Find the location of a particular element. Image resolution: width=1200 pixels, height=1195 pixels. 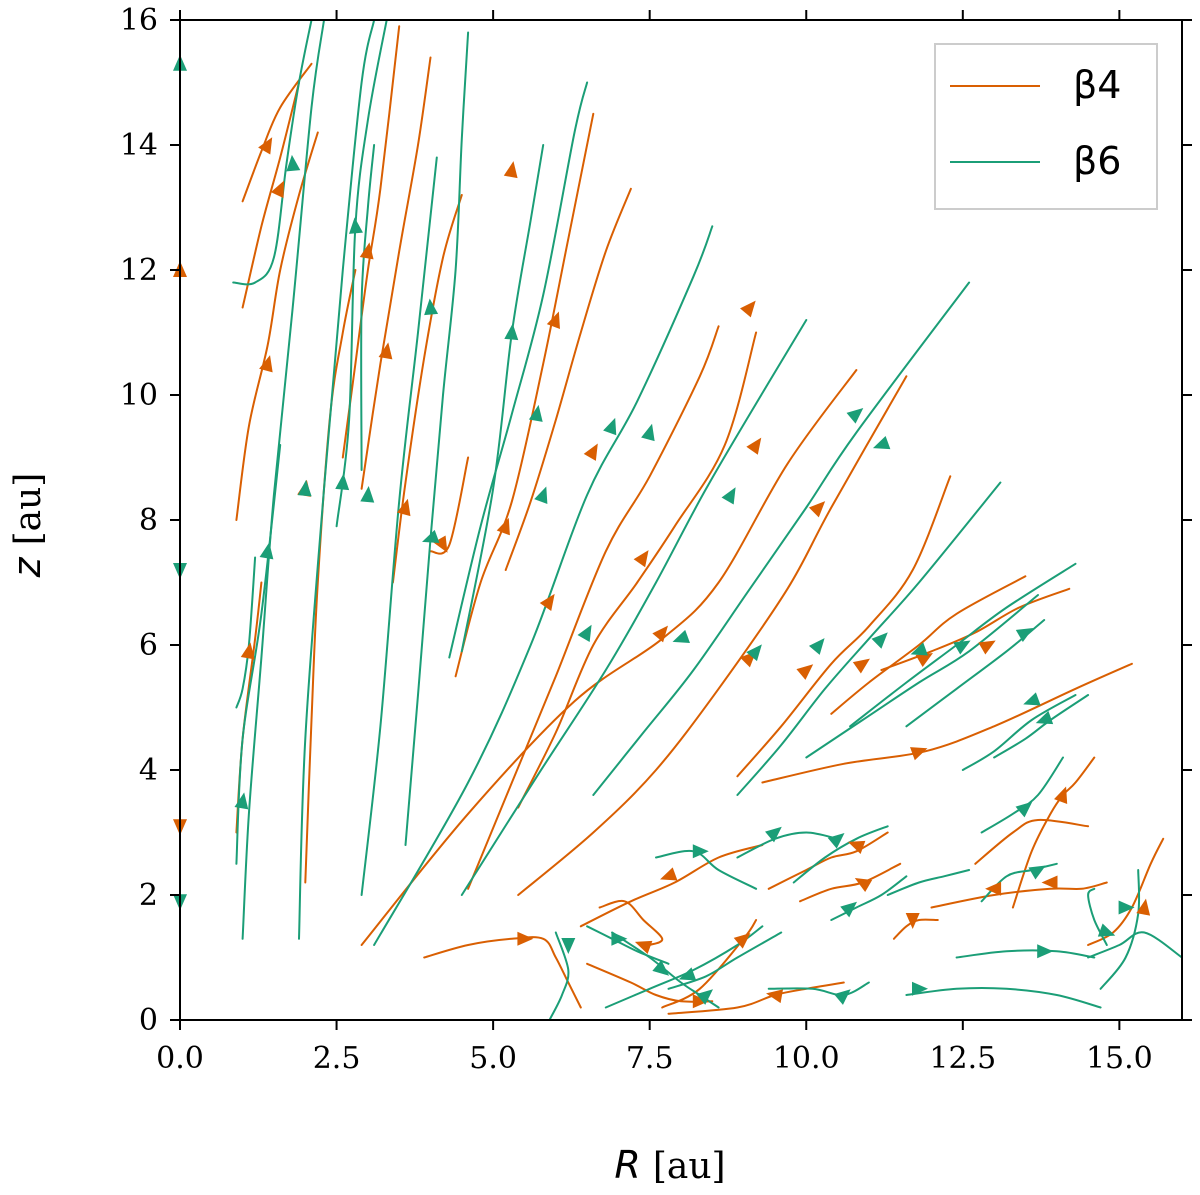

y-tick-label: 14 is located at coordinates (139, 145).